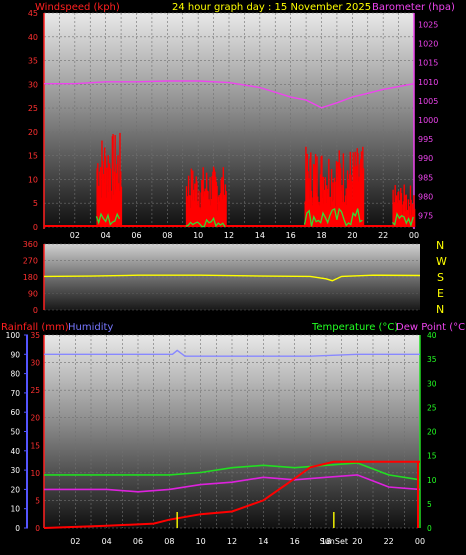 The image size is (466, 555). I want to click on rain-tick-label: 10, so click(35, 473).